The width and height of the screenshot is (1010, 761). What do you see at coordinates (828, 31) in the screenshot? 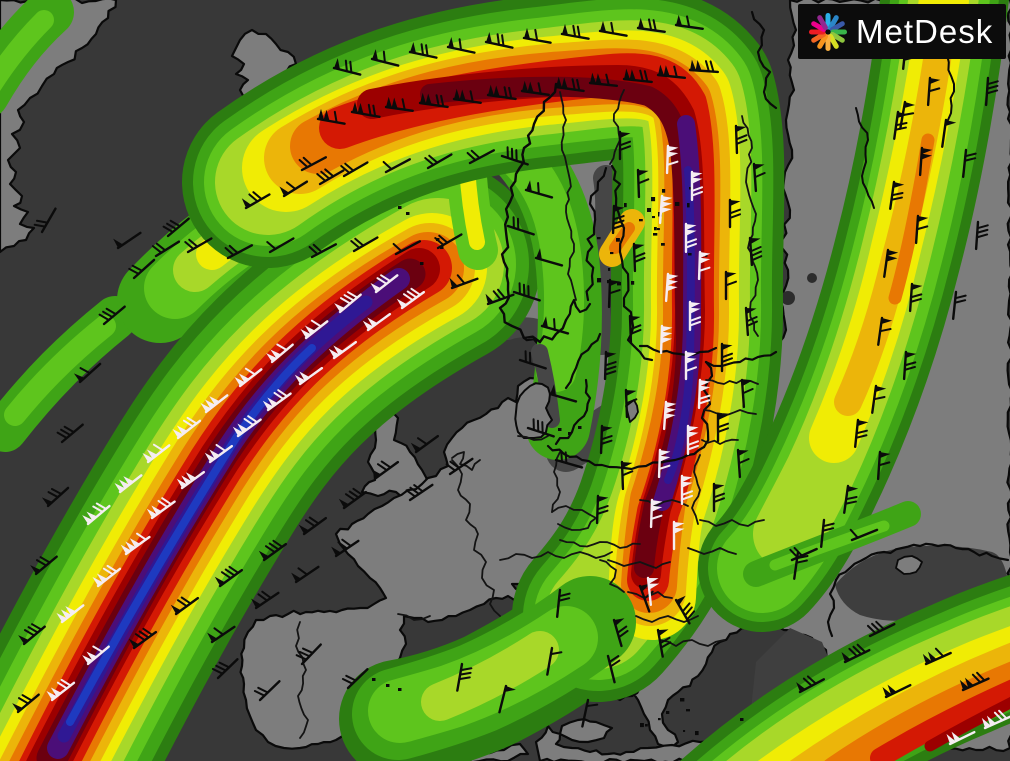
I see `metdesk-star-icon` at bounding box center [828, 31].